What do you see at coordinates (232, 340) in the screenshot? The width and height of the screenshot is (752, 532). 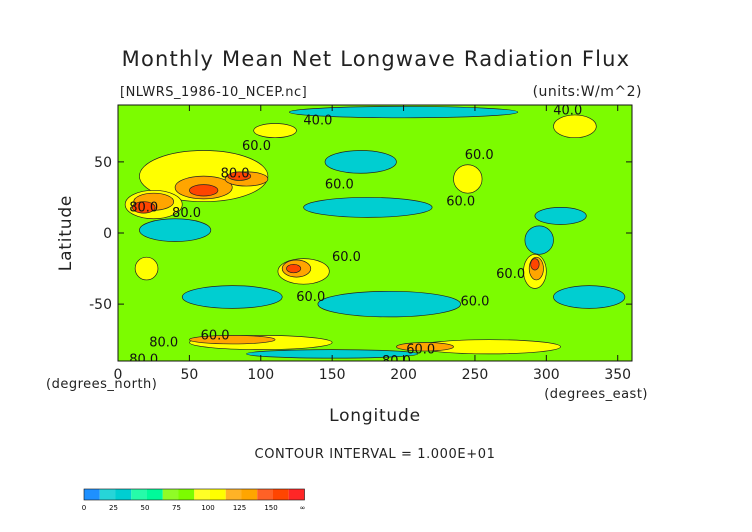 I see `region-antarctic-orange` at bounding box center [232, 340].